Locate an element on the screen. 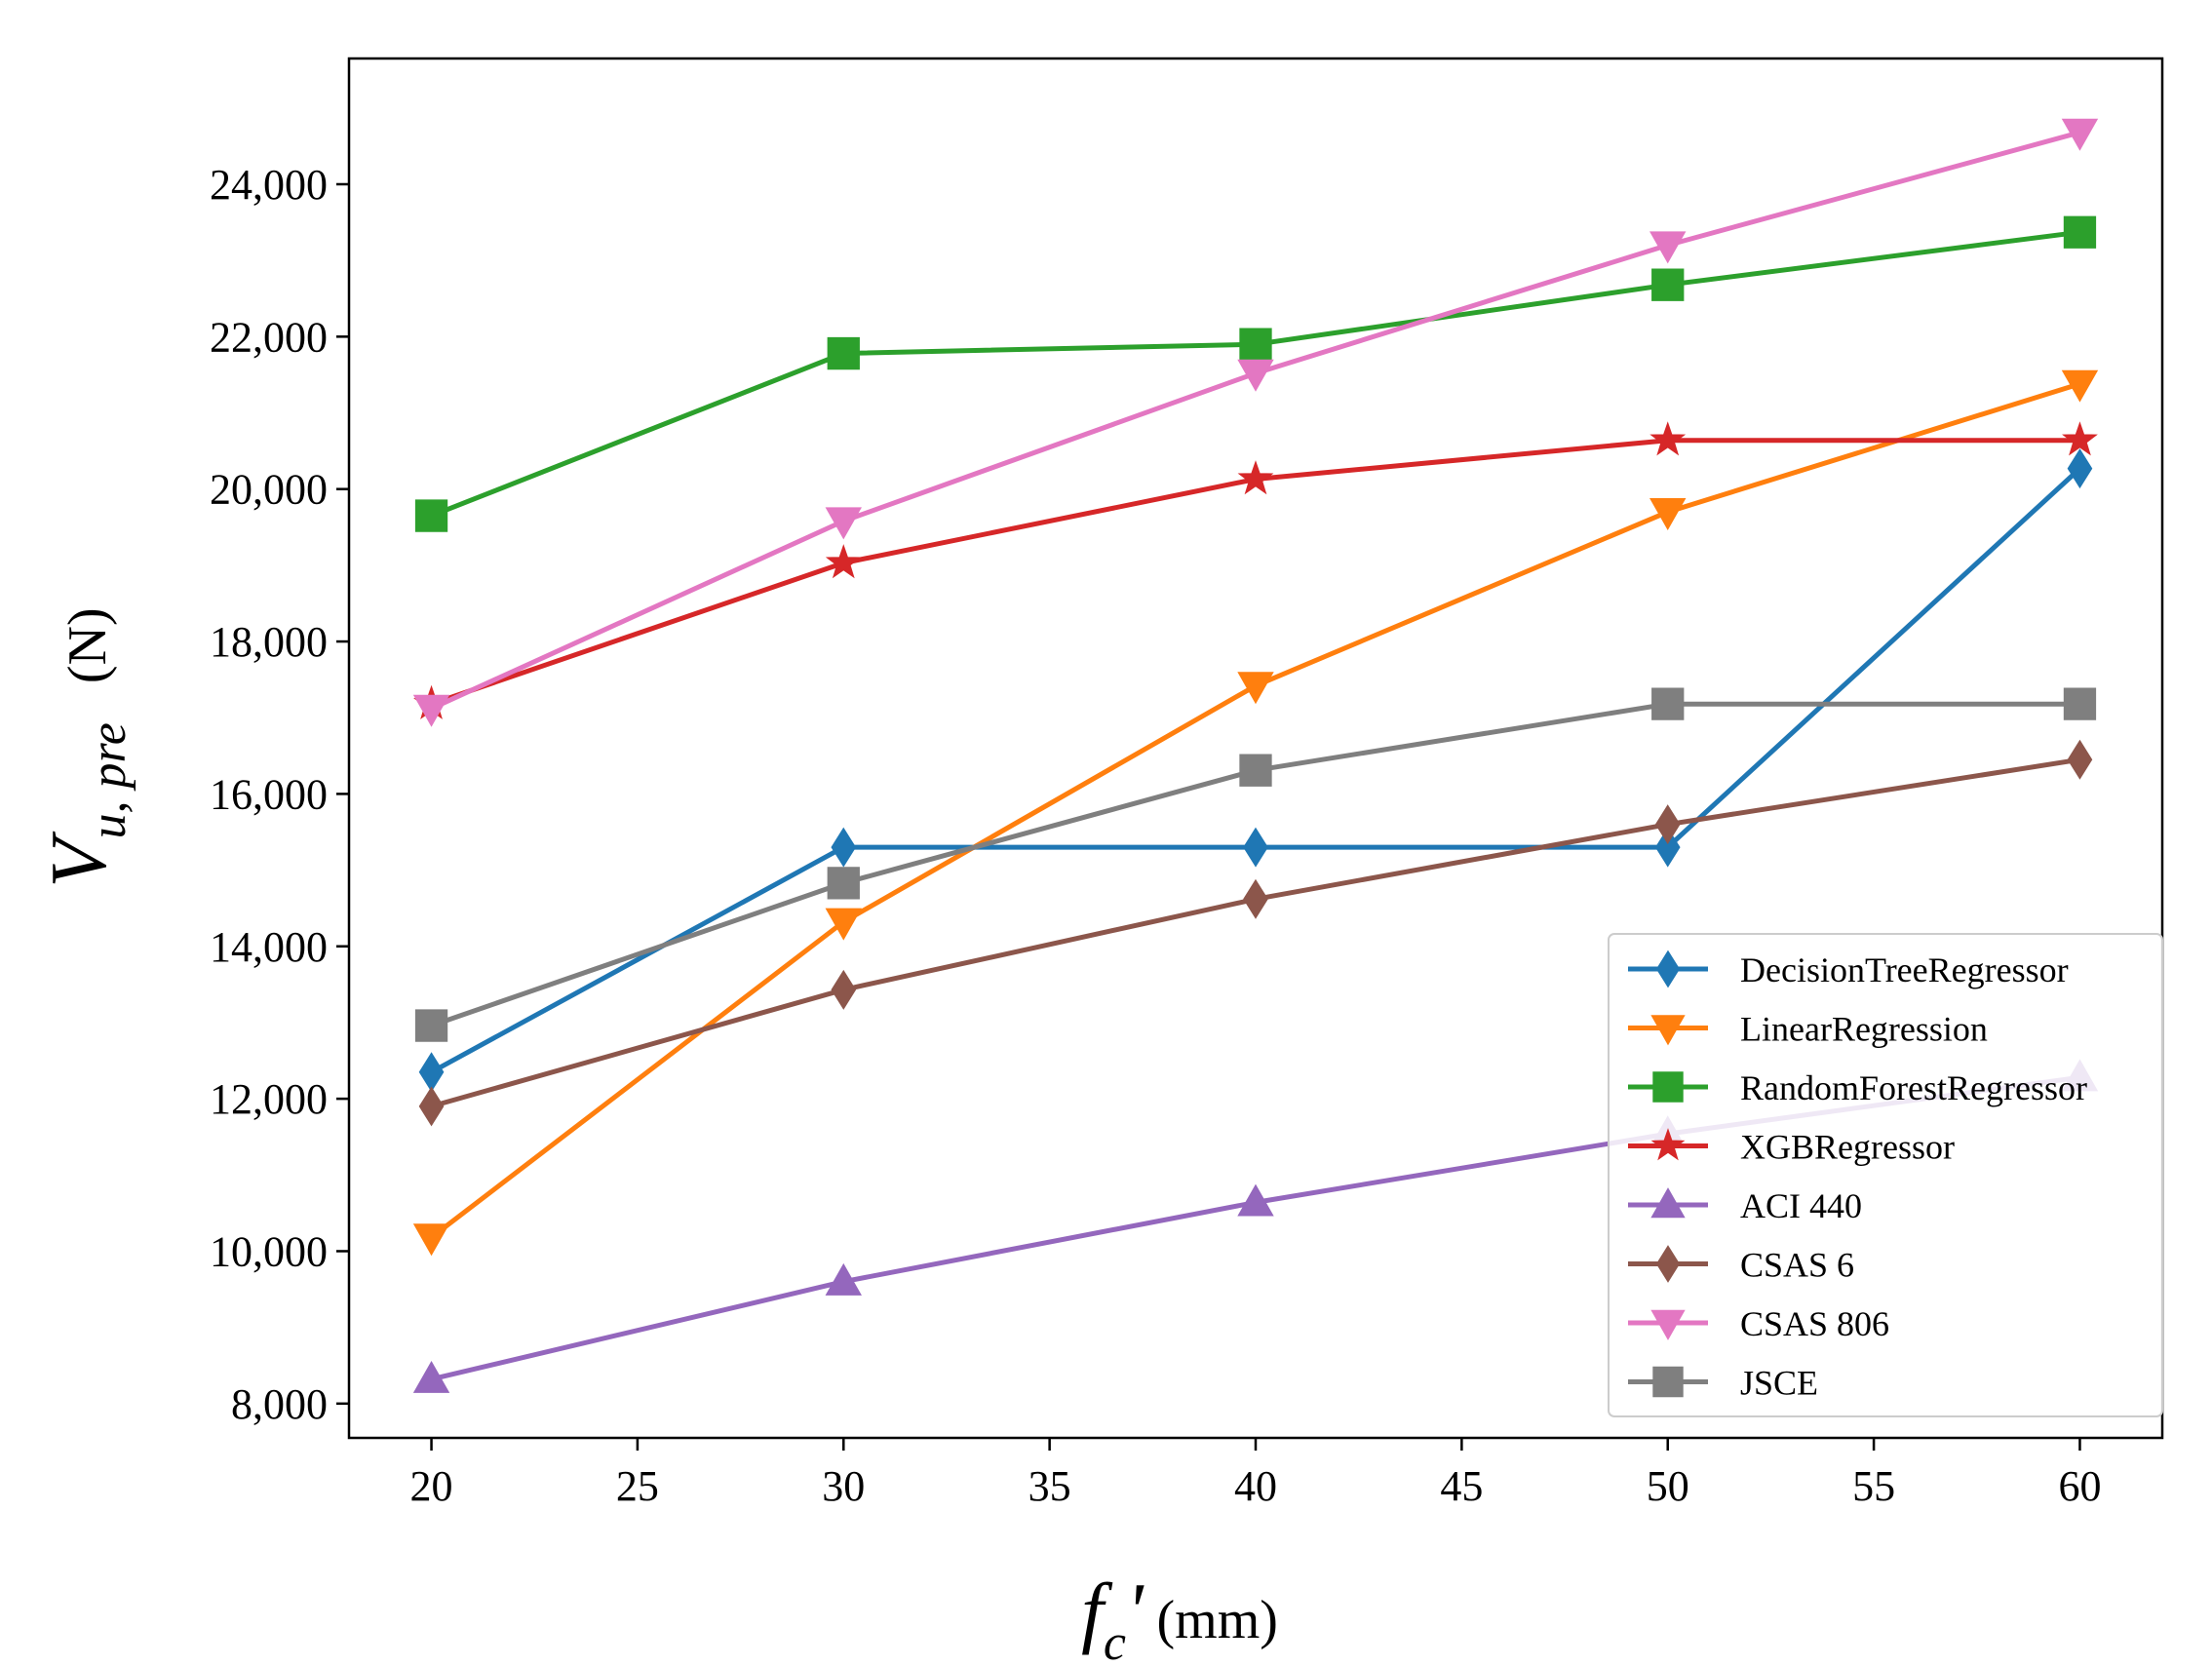 This screenshot has height=1666, width=2212. legend-item: XGBRegressor is located at coordinates (1791, 1148).